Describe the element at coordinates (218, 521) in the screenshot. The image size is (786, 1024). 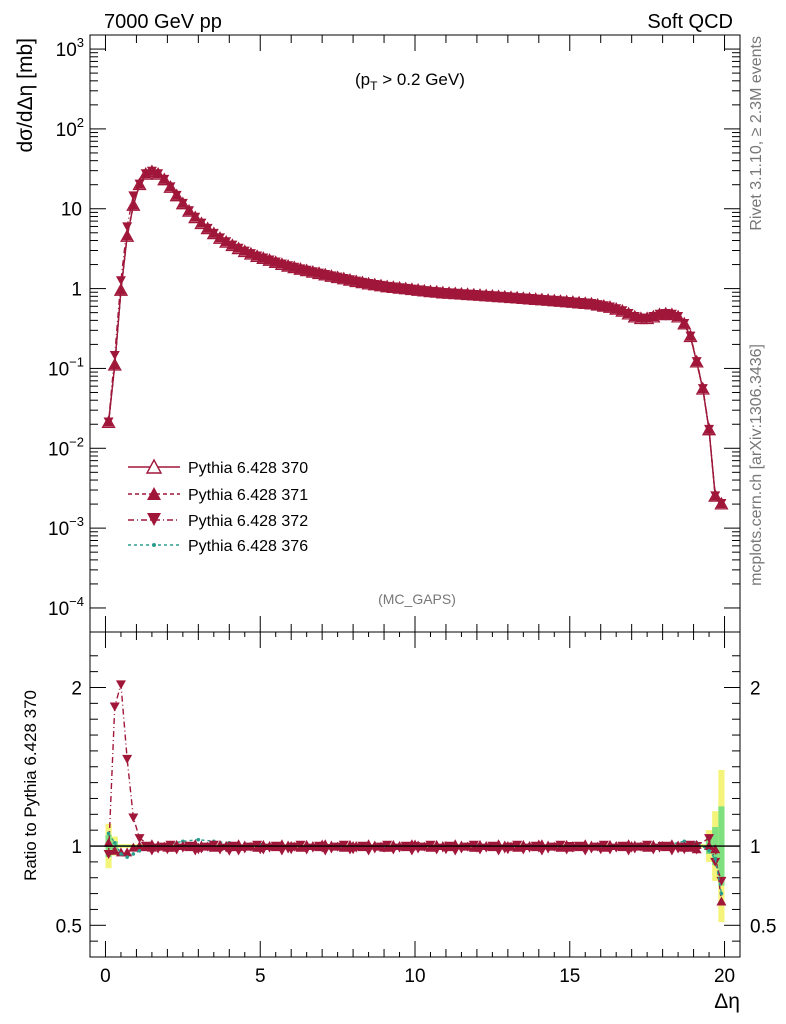
I see `legend-entry-372: Pythia 6.428 372` at that location.